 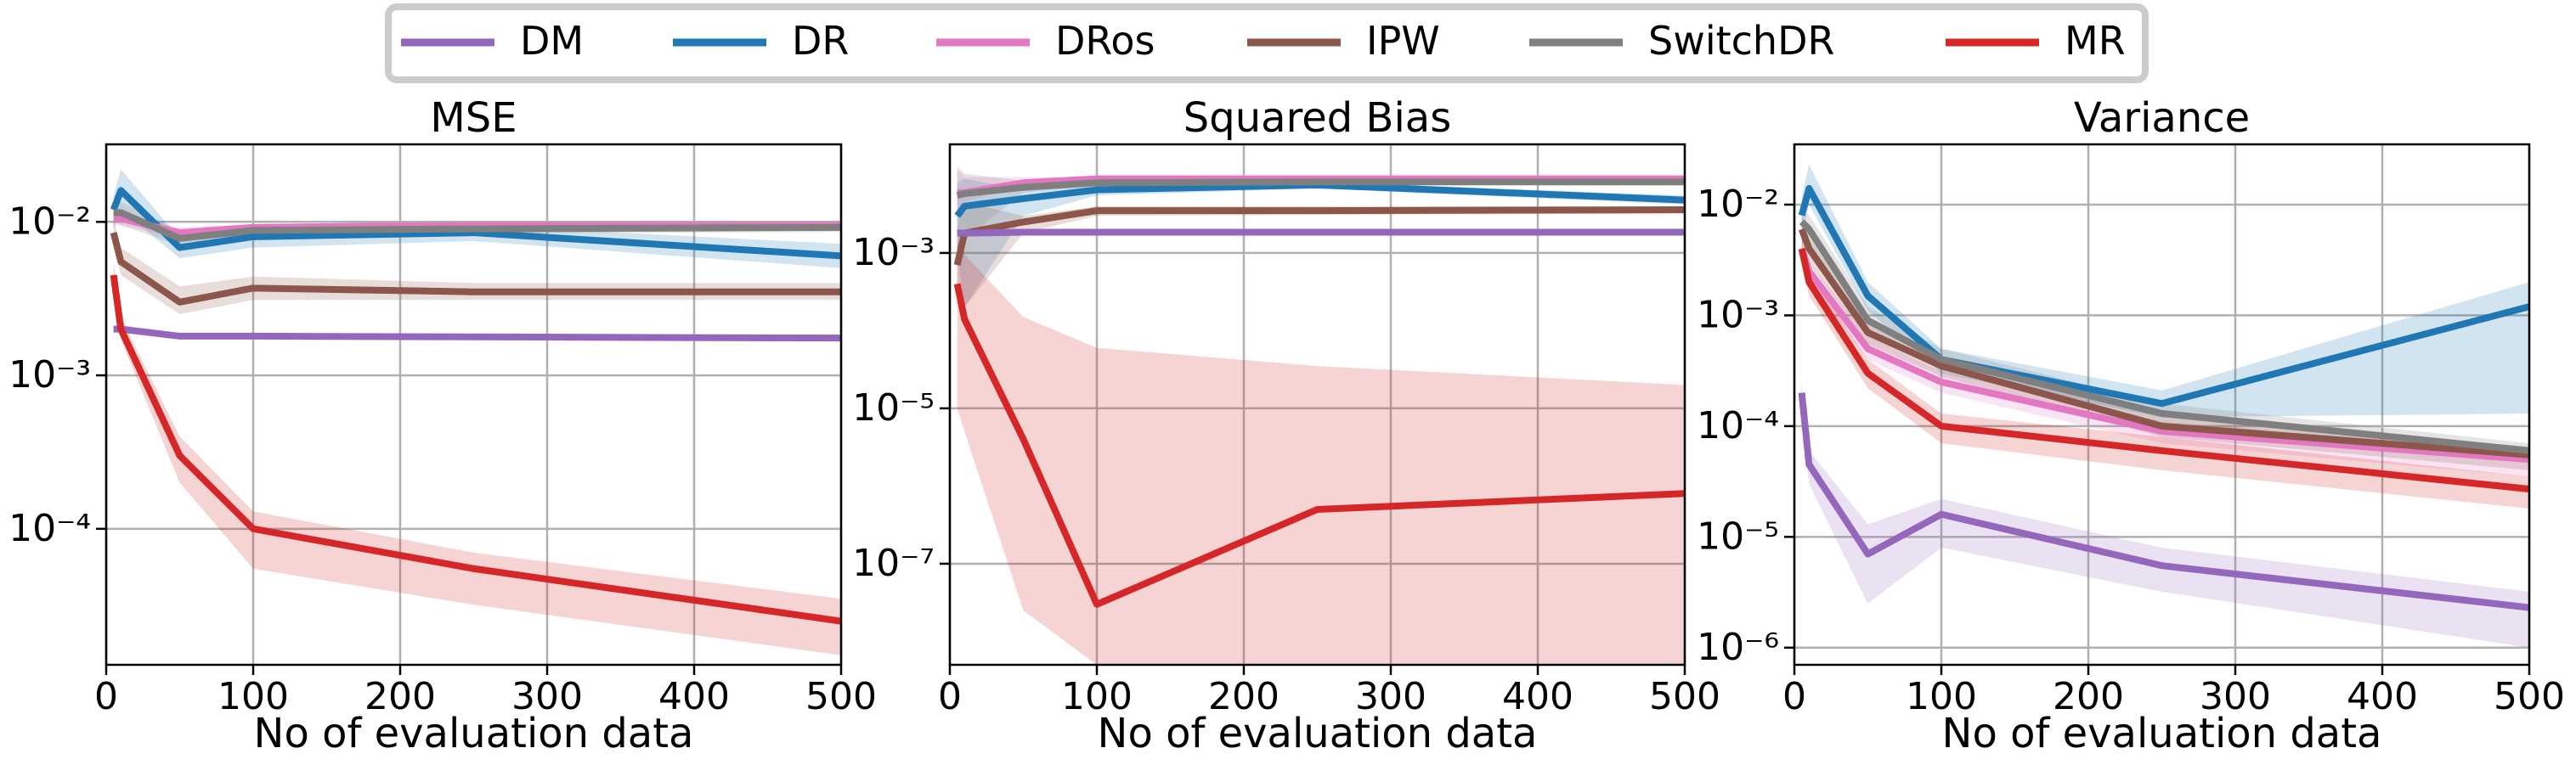 What do you see at coordinates (1741, 41) in the screenshot?
I see `legend-label-switchdr: SwitchDR` at bounding box center [1741, 41].